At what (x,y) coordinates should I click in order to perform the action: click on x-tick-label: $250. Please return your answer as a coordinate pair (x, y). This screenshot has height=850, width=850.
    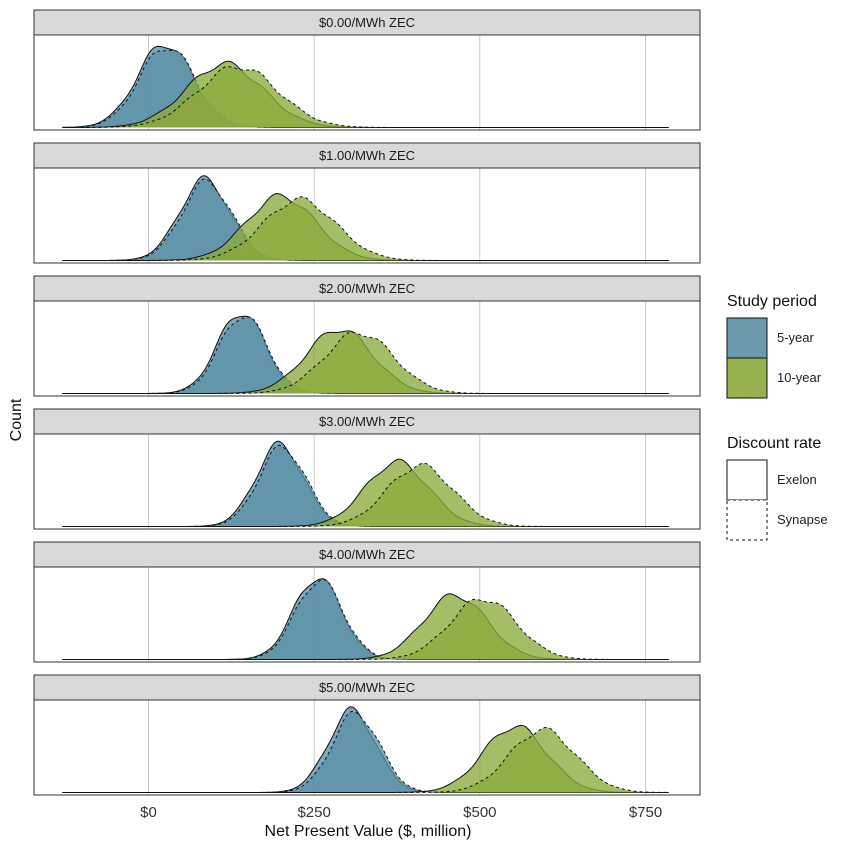
    Looking at the image, I should click on (313, 812).